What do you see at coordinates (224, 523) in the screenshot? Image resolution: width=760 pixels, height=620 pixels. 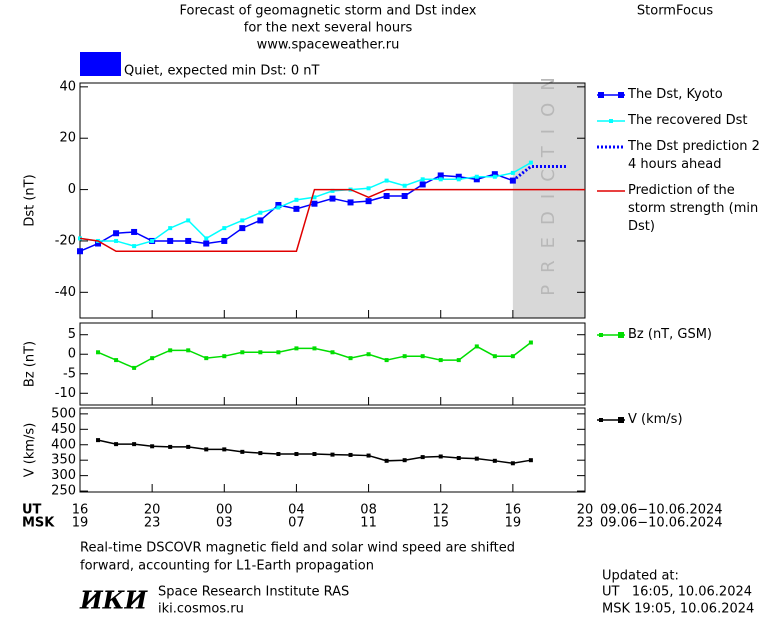 I see `x-tick-label: 03` at bounding box center [224, 523].